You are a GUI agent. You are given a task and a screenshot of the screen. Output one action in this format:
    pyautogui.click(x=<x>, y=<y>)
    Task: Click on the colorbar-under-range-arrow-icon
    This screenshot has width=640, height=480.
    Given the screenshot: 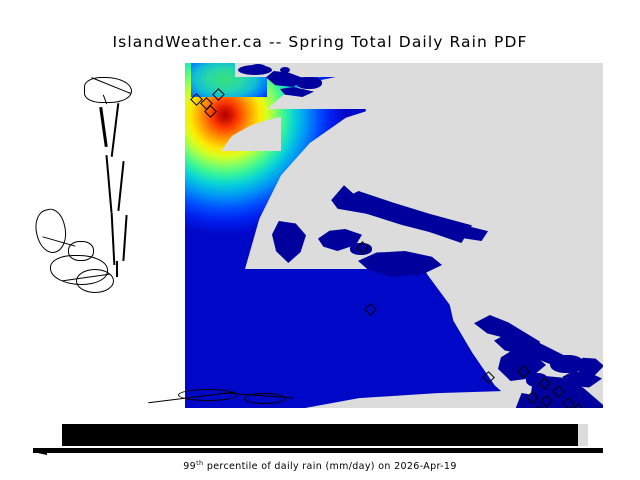 What is the action you would take?
    pyautogui.click(x=40, y=451)
    